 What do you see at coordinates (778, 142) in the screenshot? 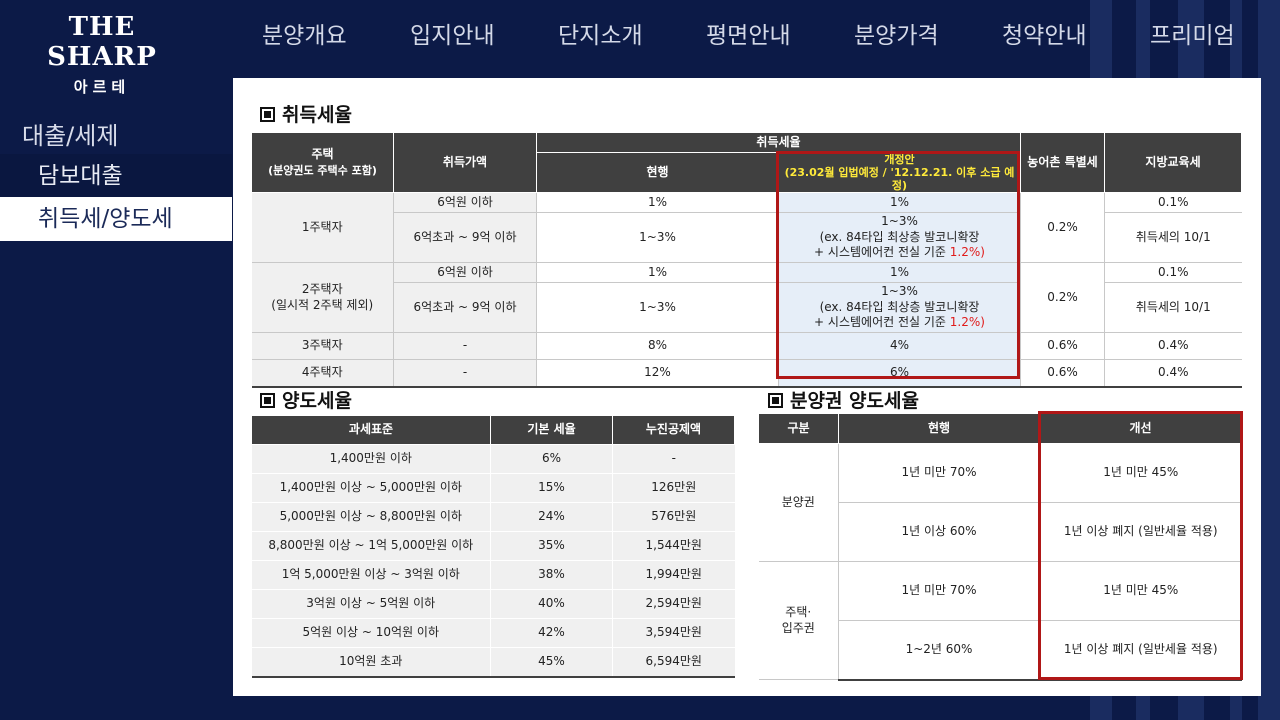
I see `header-rate: 취득세율` at bounding box center [778, 142].